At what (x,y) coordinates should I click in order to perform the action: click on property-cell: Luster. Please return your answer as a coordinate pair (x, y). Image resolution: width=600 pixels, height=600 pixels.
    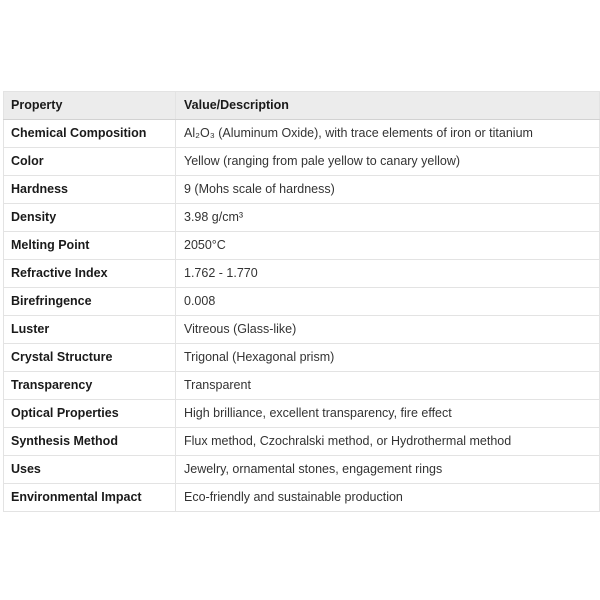
    Looking at the image, I should click on (89, 329).